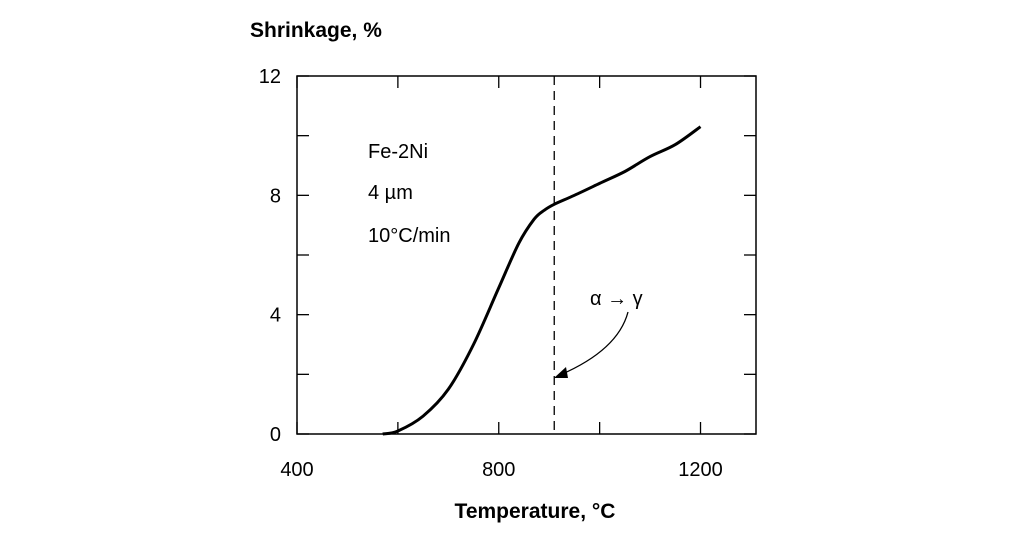 The image size is (1024, 537). I want to click on particle-size-label: 4 µm, so click(390, 193).